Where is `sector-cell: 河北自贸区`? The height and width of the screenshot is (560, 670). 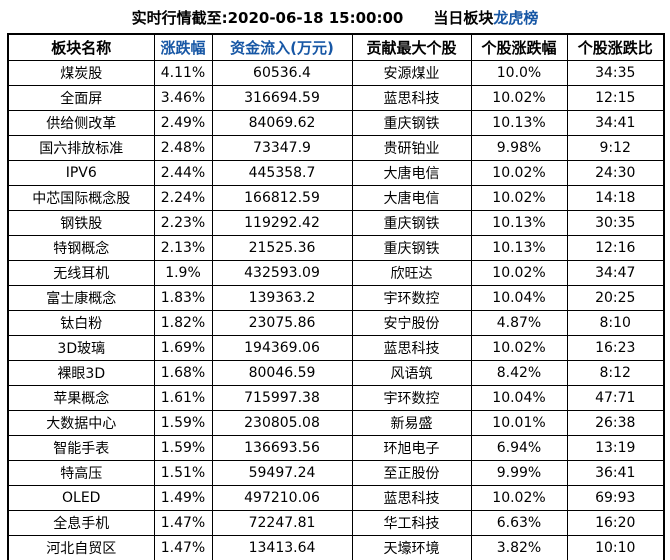
sector-cell: 河北自贸区 is located at coordinates (81, 547).